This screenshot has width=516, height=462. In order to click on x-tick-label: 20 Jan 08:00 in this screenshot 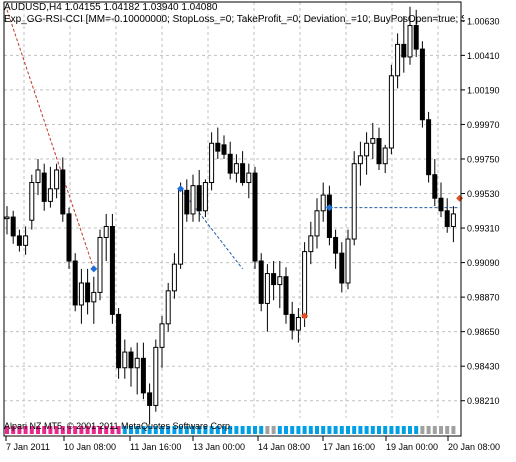, I will do `click(474, 447)`.